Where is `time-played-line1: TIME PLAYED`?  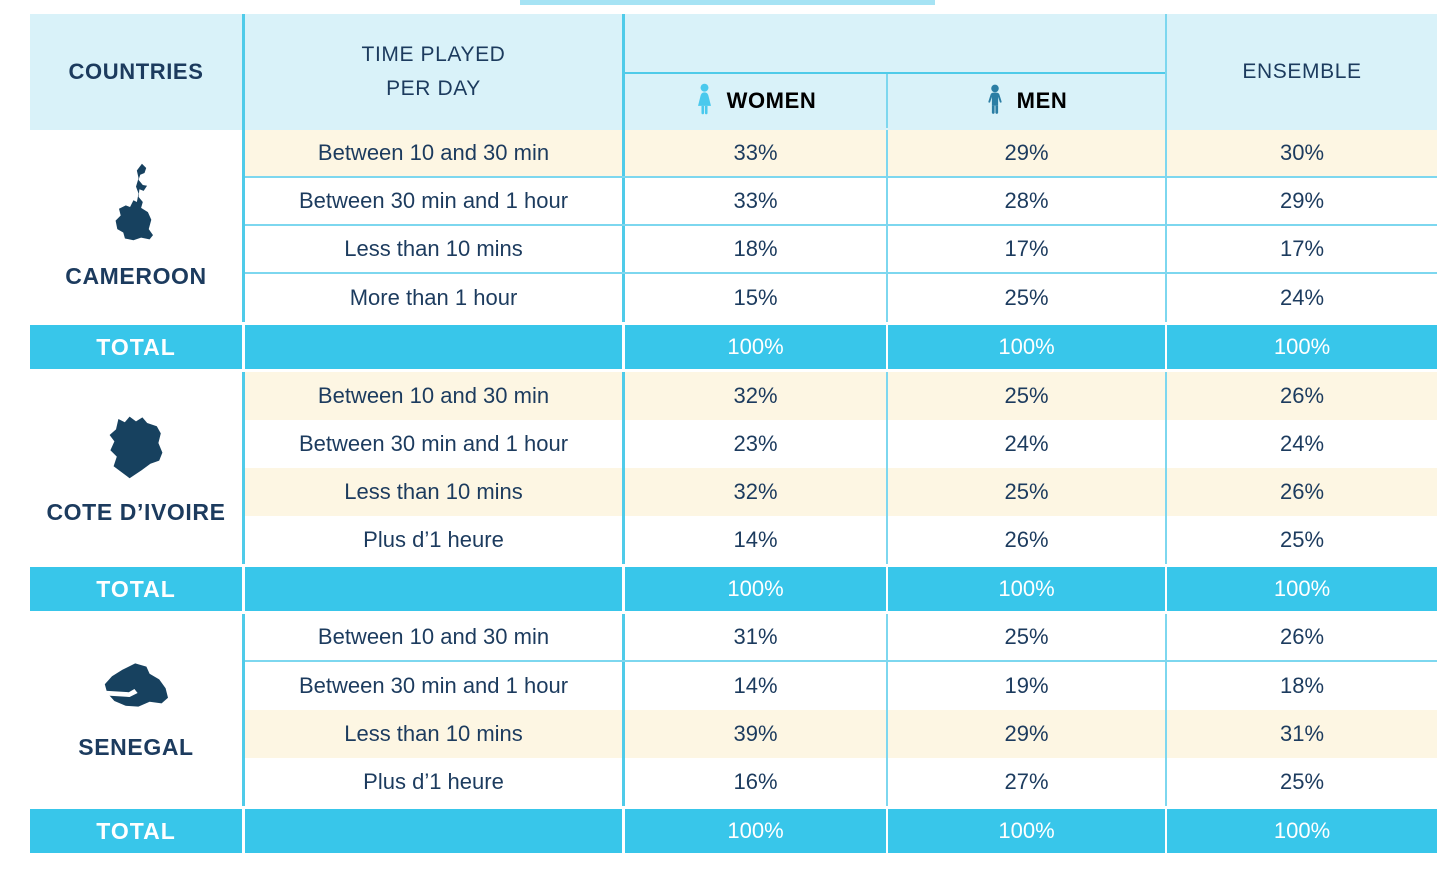
time-played-line1: TIME PLAYED is located at coordinates (433, 54).